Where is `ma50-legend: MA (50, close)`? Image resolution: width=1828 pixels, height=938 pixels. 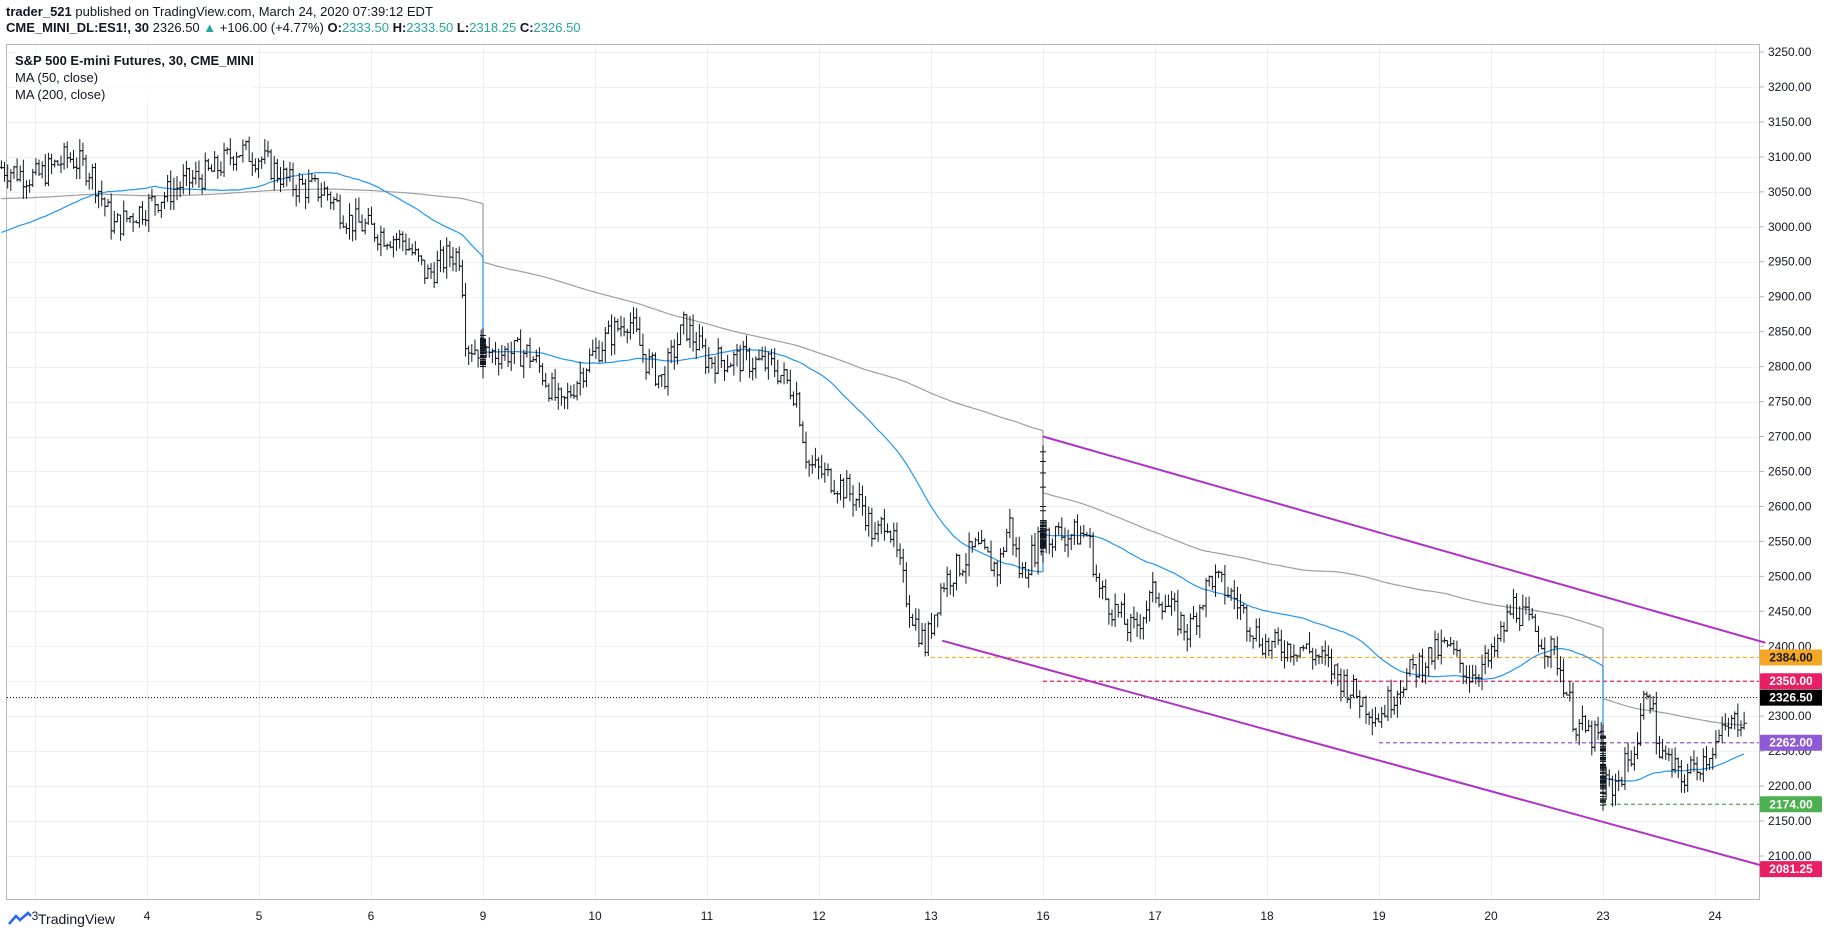
ma50-legend: MA (50, close) is located at coordinates (57, 77).